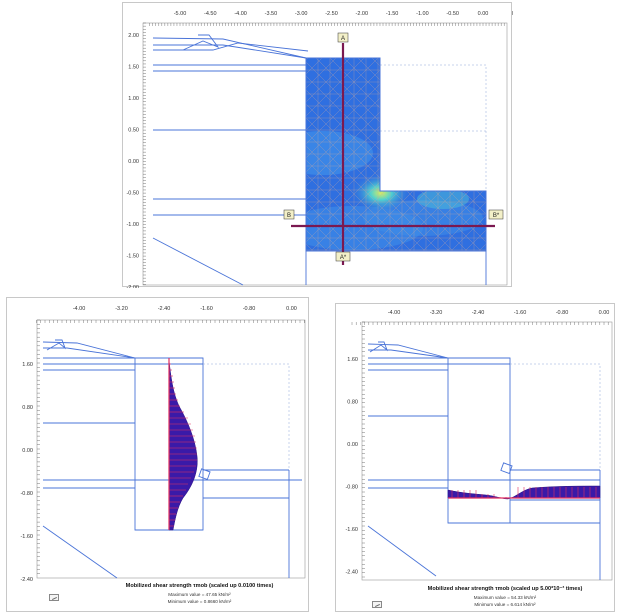 Image resolution: width=618 pixels, height=614 pixels. Describe the element at coordinates (271, 14) in the screenshot. I see `x-tick-label: -3.50` at that location.